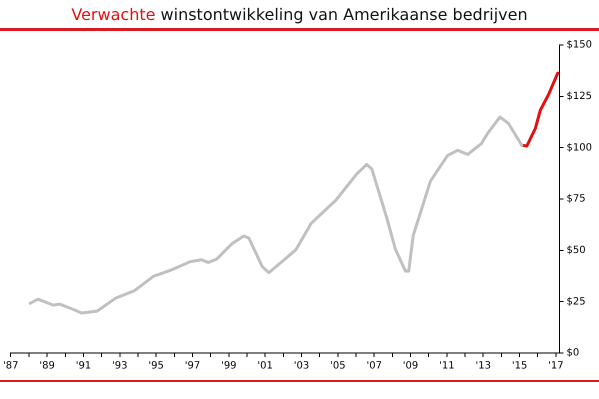 This screenshot has width=599, height=399. I want to click on y-tick-label: $75, so click(576, 199).